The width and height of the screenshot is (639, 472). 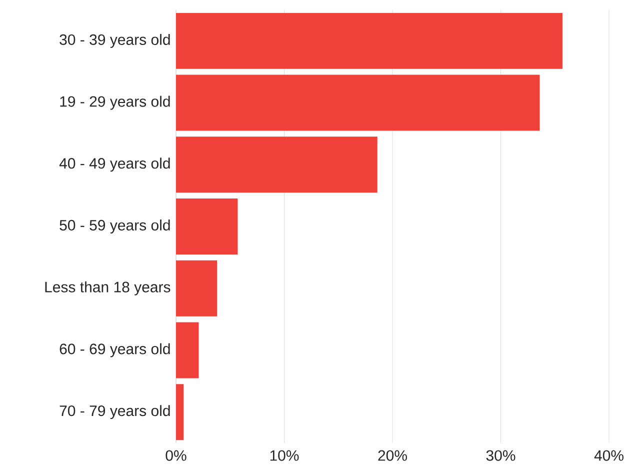 What do you see at coordinates (284, 455) in the screenshot?
I see `x-tick-label: 10%` at bounding box center [284, 455].